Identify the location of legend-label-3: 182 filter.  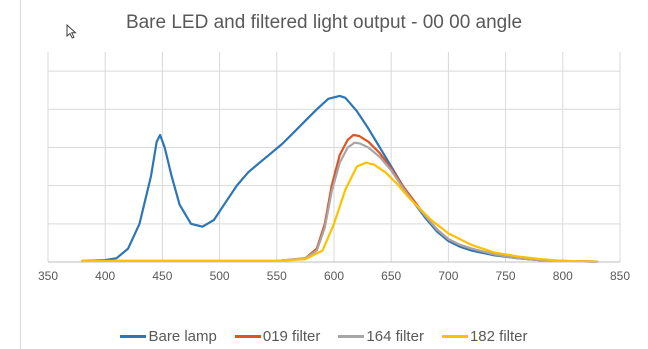
(498, 336).